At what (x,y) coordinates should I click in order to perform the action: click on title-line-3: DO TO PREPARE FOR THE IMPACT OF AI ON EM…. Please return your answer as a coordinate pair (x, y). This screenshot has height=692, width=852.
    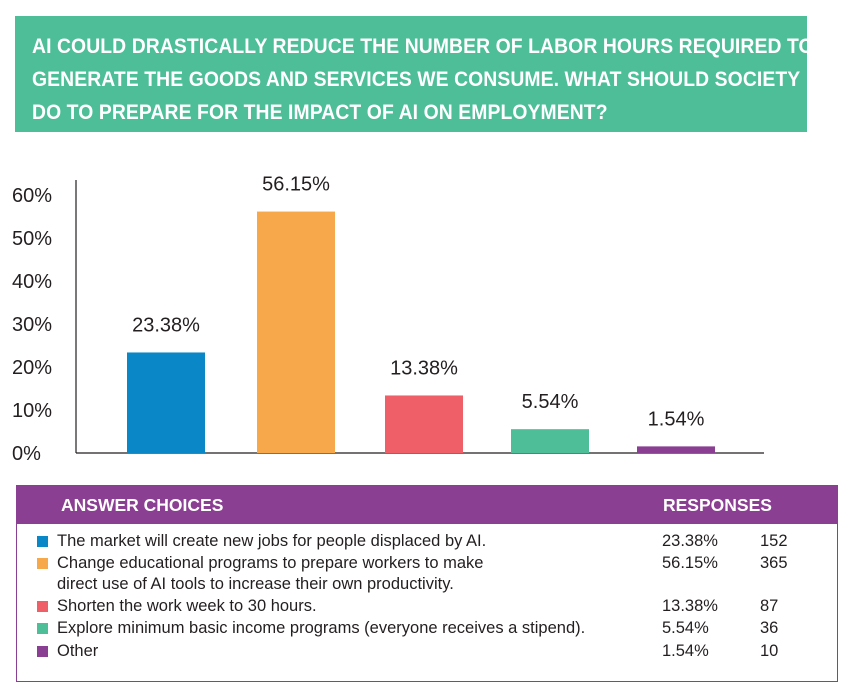
    Looking at the image, I should click on (320, 112).